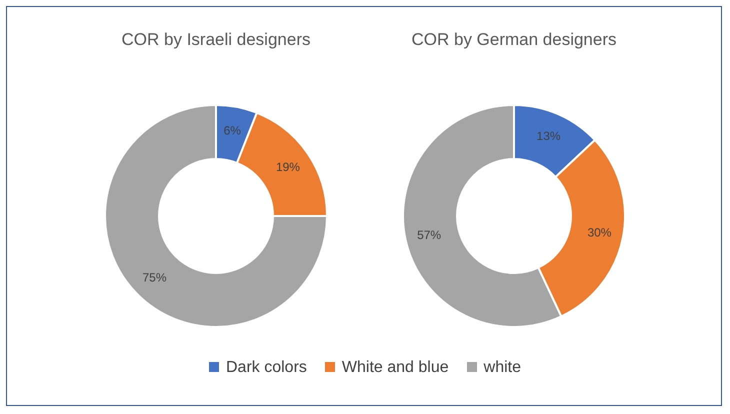 This screenshot has width=730, height=414. I want to click on data-label: 6%, so click(233, 131).